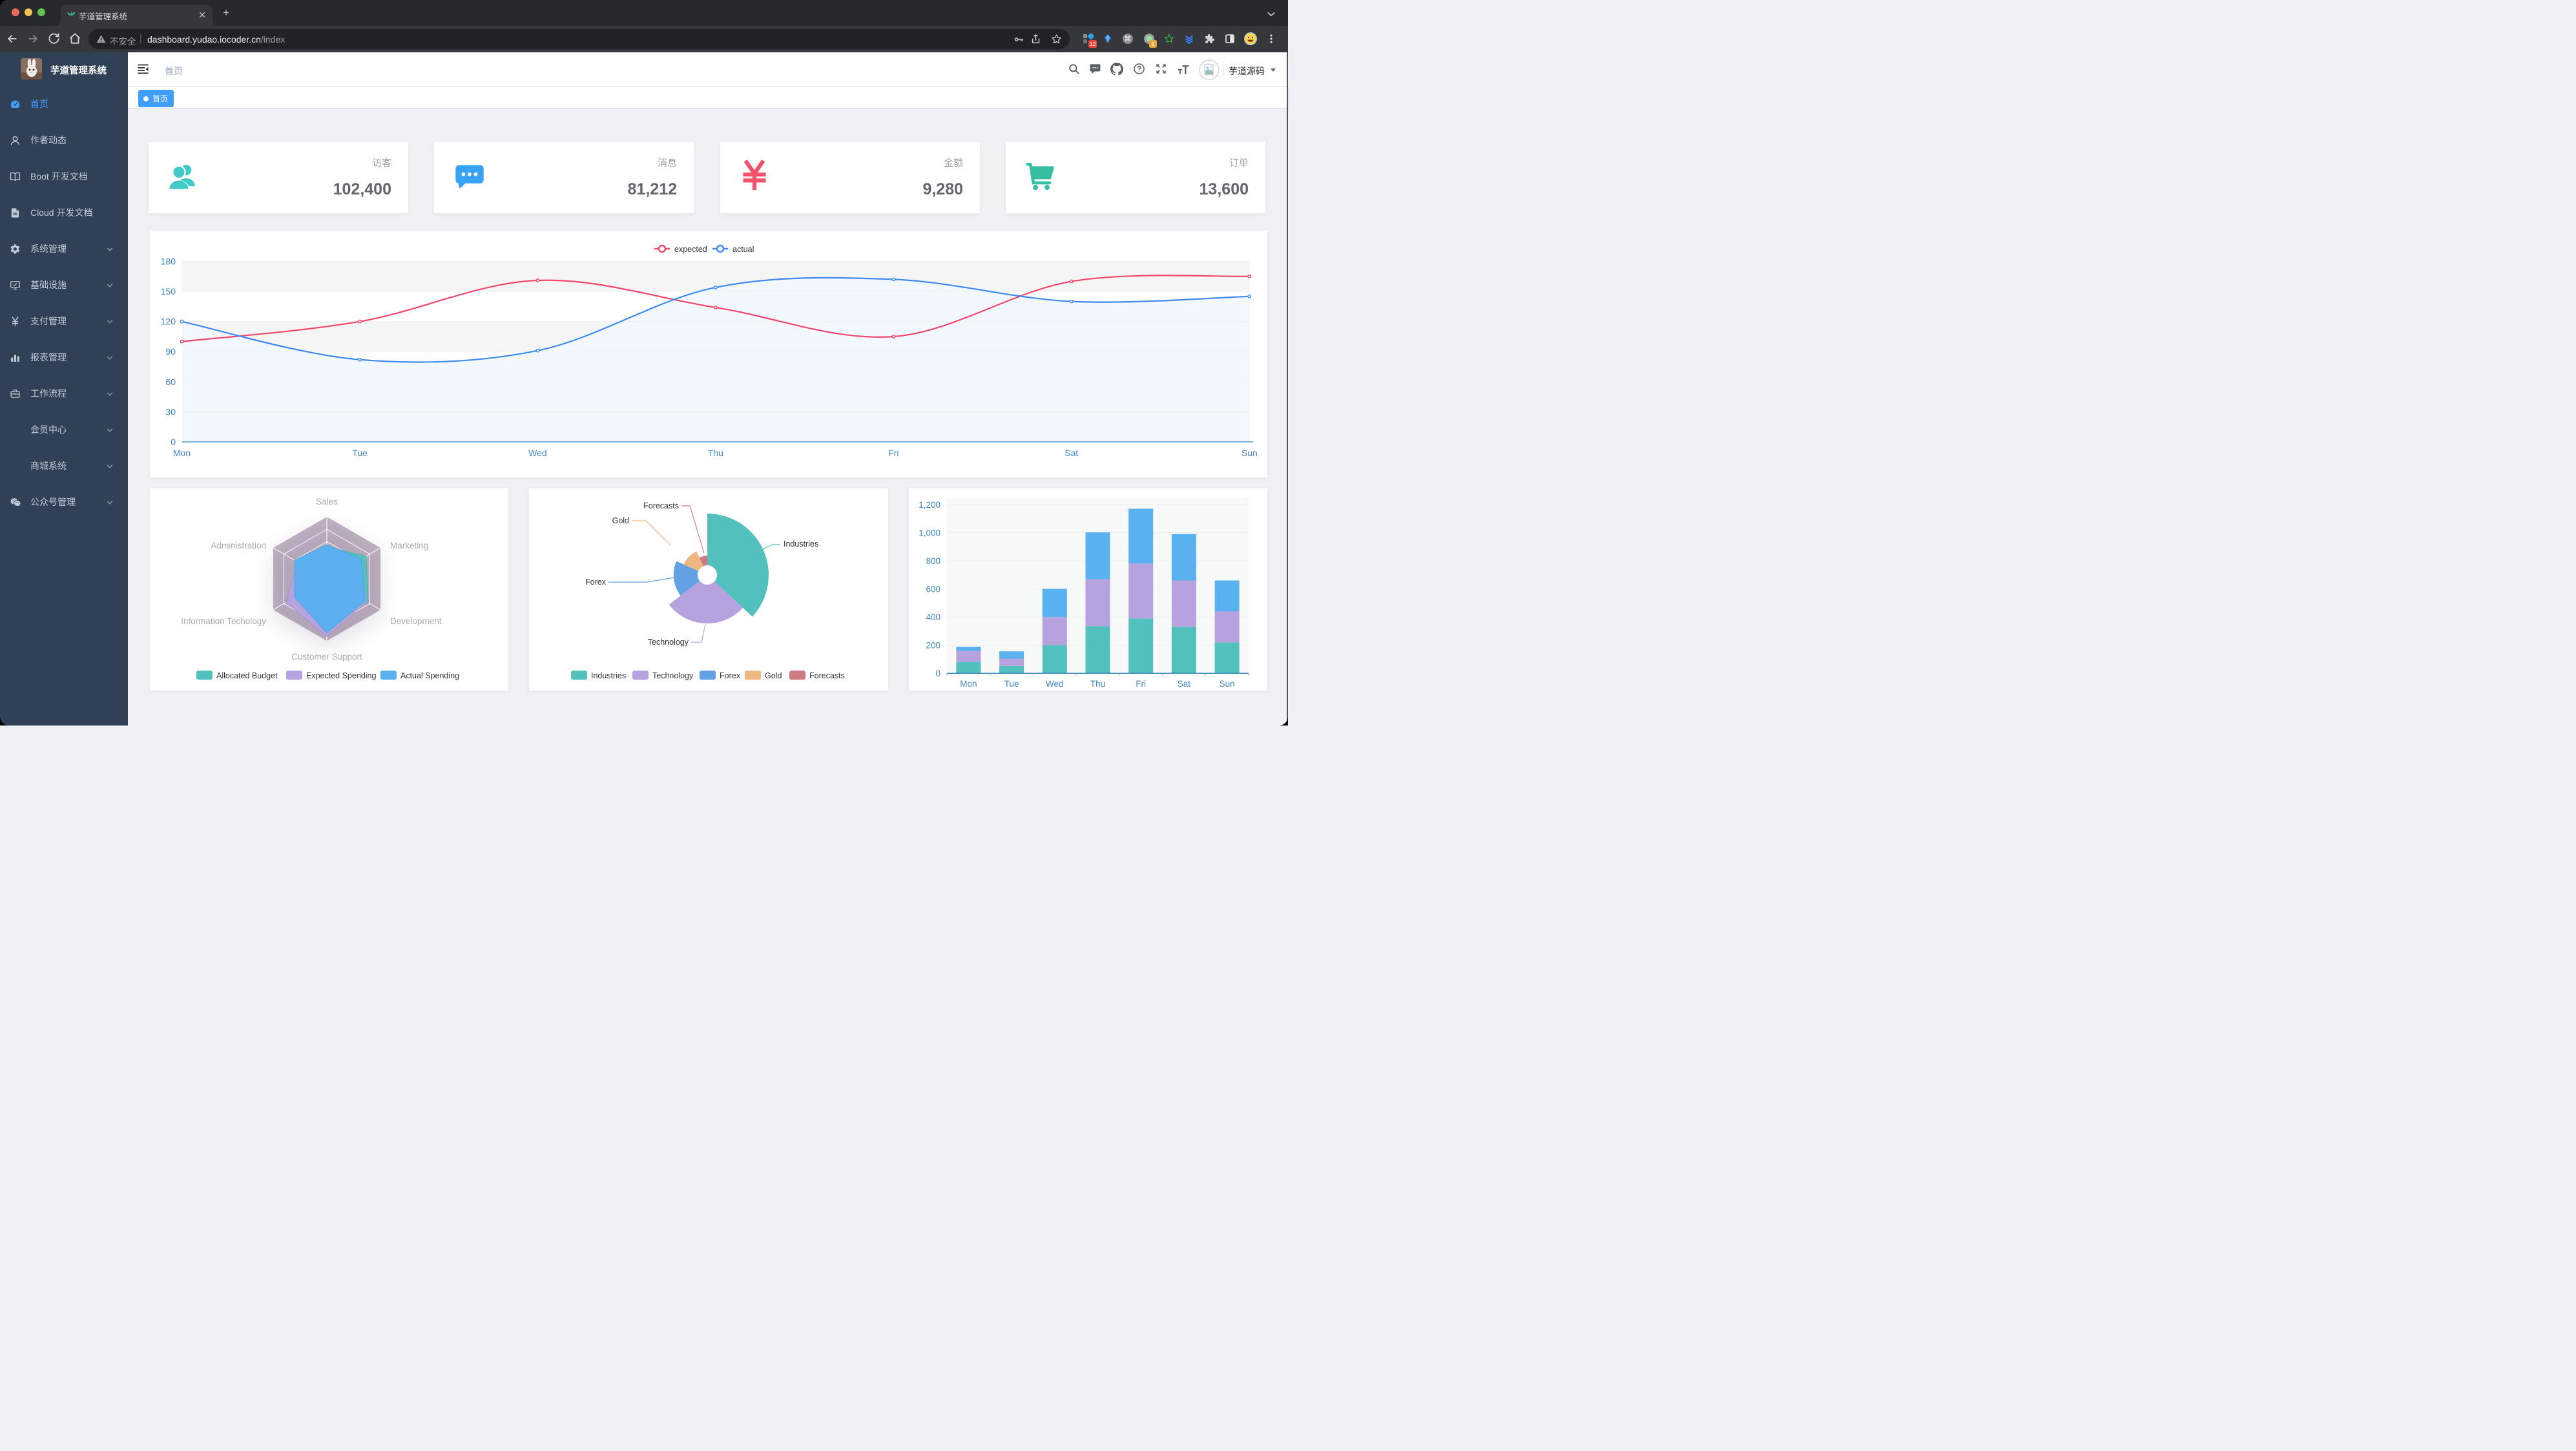 This screenshot has width=2576, height=1451. What do you see at coordinates (168, 261) in the screenshot?
I see `svg-text: 180` at bounding box center [168, 261].